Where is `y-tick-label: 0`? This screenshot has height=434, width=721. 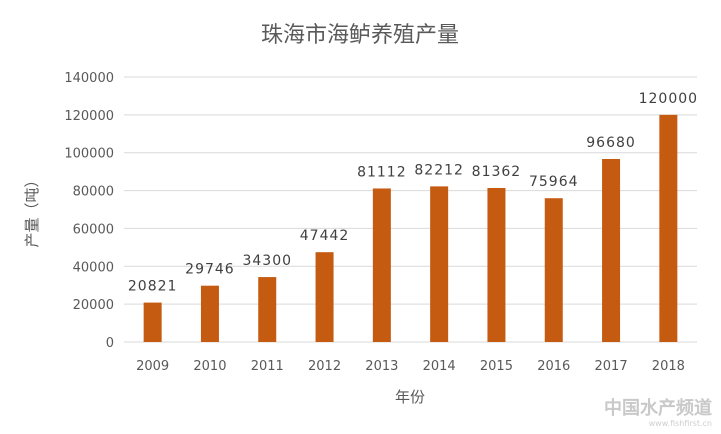
y-tick-label: 0 is located at coordinates (110, 343).